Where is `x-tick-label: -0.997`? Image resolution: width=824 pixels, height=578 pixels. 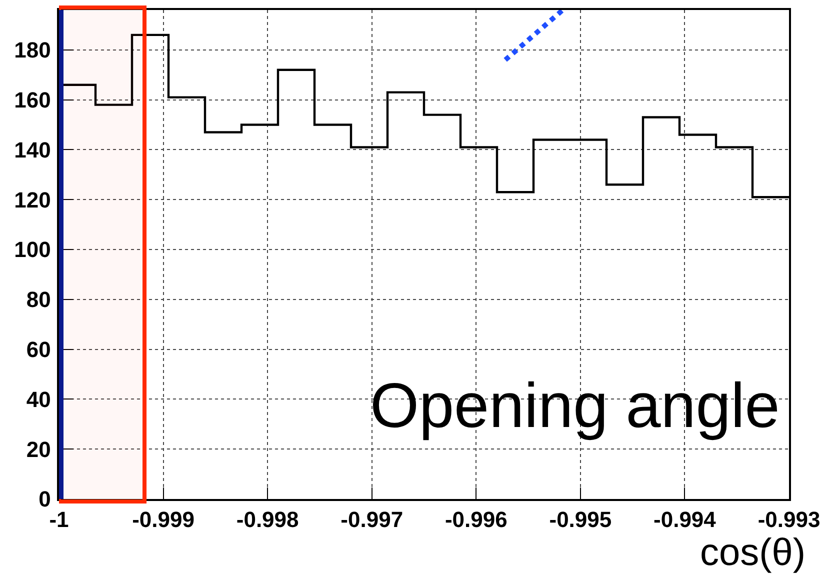
x-tick-label: -0.997 is located at coordinates (372, 519).